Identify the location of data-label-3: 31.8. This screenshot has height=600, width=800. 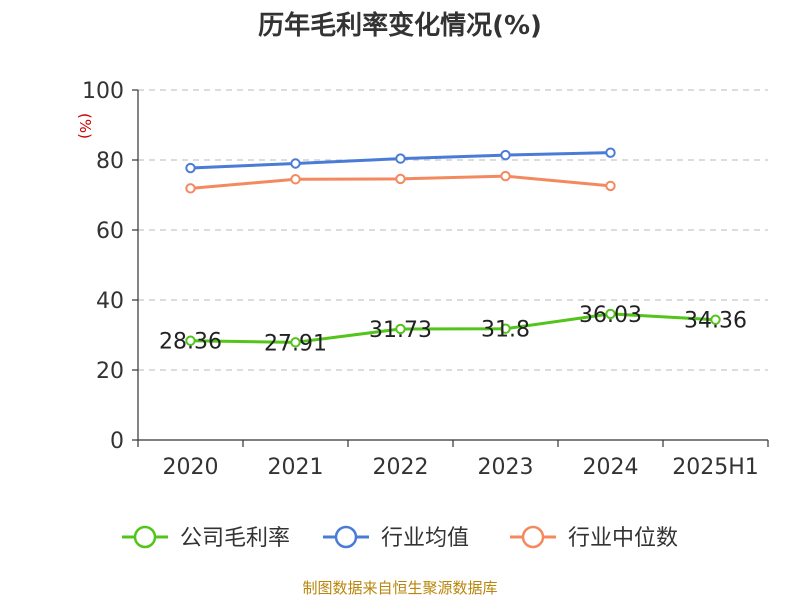
(505, 330).